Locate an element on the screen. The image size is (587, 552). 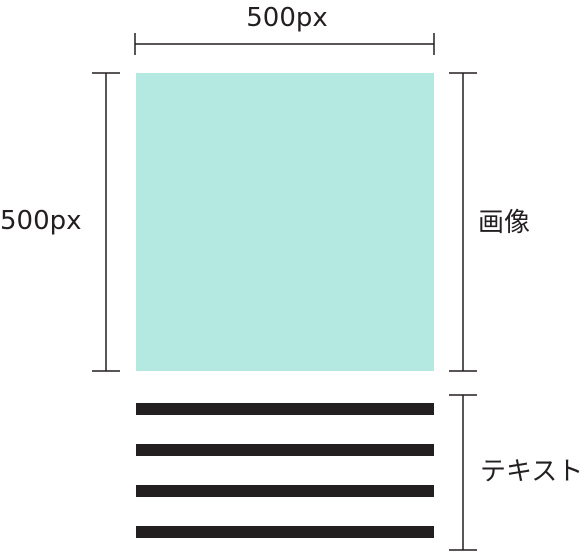
image-label: 画像 is located at coordinates (504, 223).